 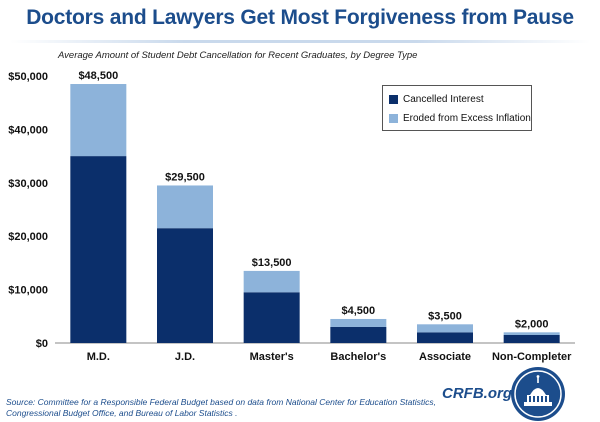 I want to click on y-tick-label: $40,000, so click(x=28, y=130).